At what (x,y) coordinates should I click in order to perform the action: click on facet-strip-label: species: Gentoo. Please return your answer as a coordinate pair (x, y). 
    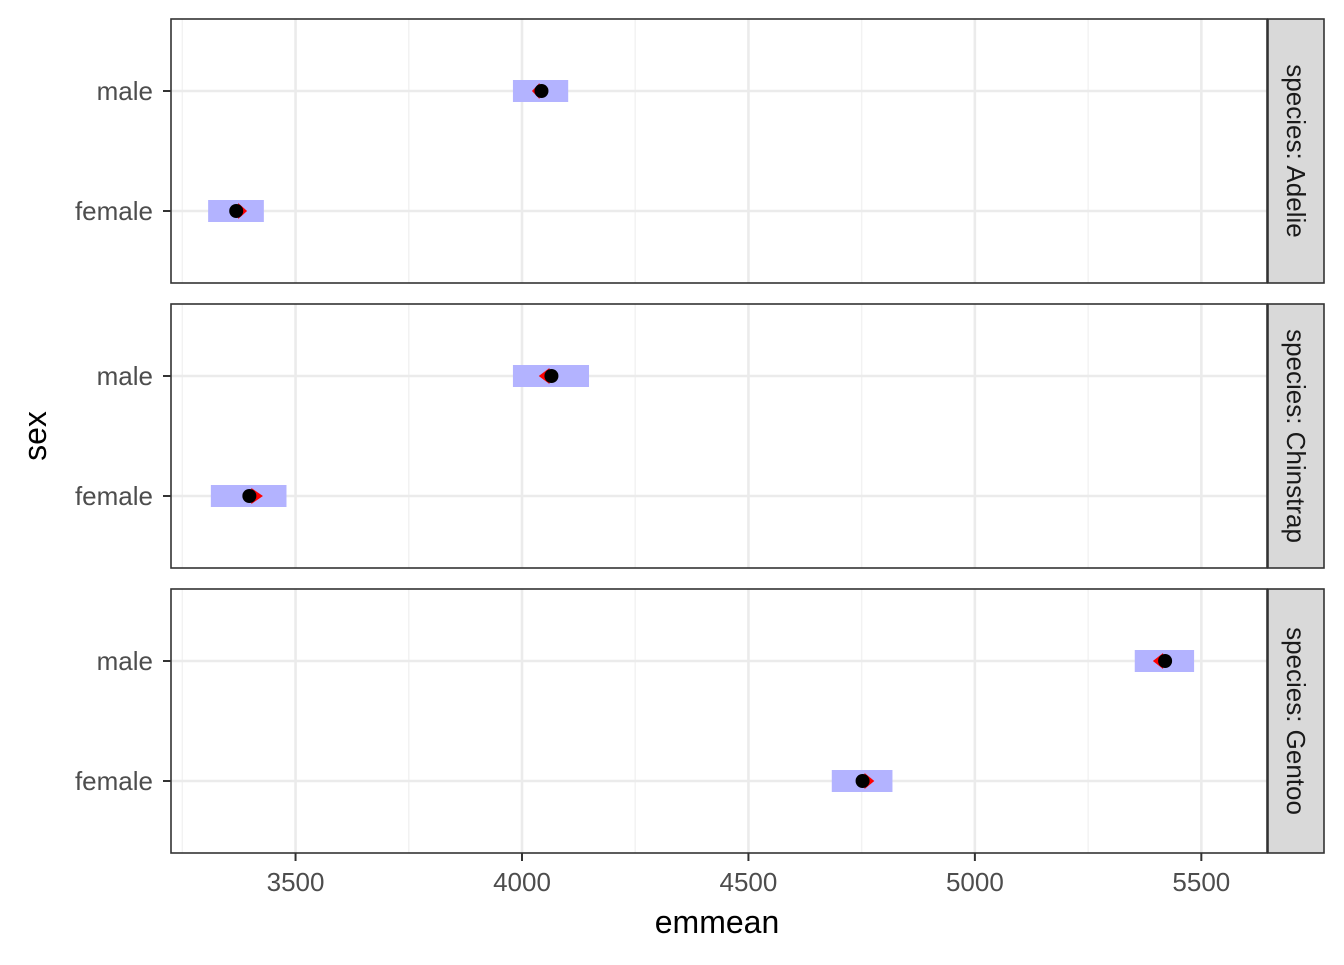
    Looking at the image, I should click on (1296, 721).